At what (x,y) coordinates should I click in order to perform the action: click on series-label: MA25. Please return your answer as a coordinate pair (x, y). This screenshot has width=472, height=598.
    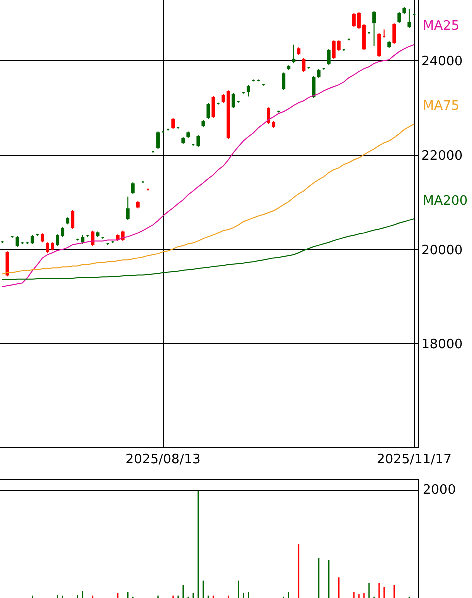
    Looking at the image, I should click on (441, 26).